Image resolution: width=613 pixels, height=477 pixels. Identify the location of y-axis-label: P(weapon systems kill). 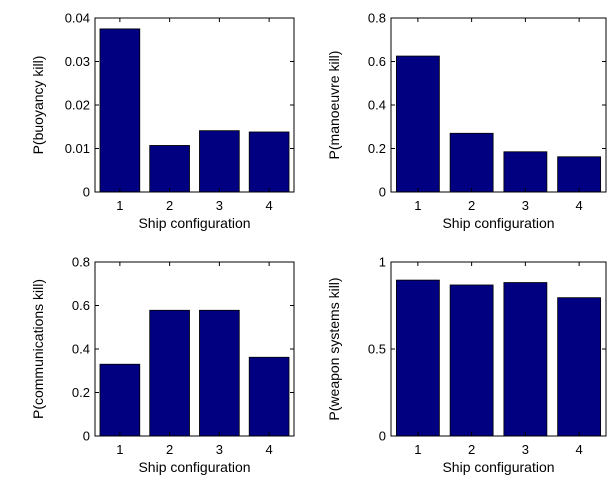
(334, 348).